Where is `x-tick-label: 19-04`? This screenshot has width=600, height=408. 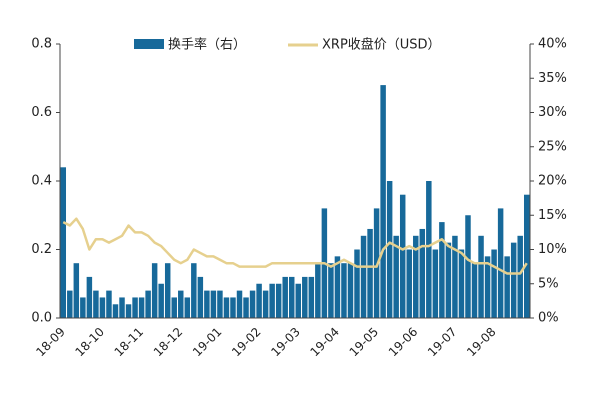
x-tick-label: 19-04 is located at coordinates (324, 342).